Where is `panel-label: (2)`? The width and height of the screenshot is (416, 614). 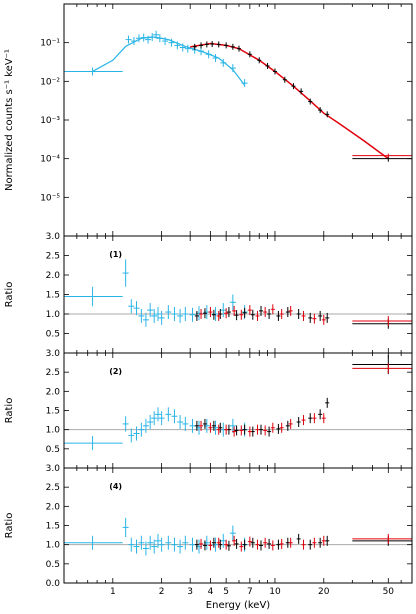 panel-label: (2) is located at coordinates (115, 371).